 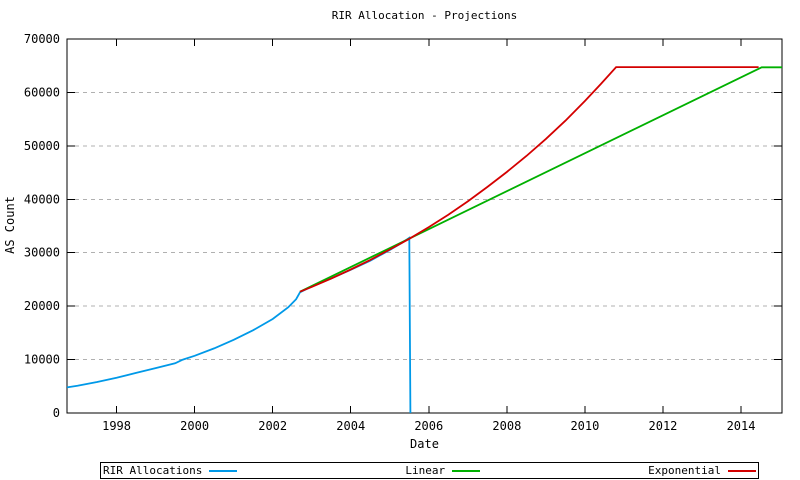 What do you see at coordinates (663, 426) in the screenshot?
I see `svg-text: 2012` at bounding box center [663, 426].